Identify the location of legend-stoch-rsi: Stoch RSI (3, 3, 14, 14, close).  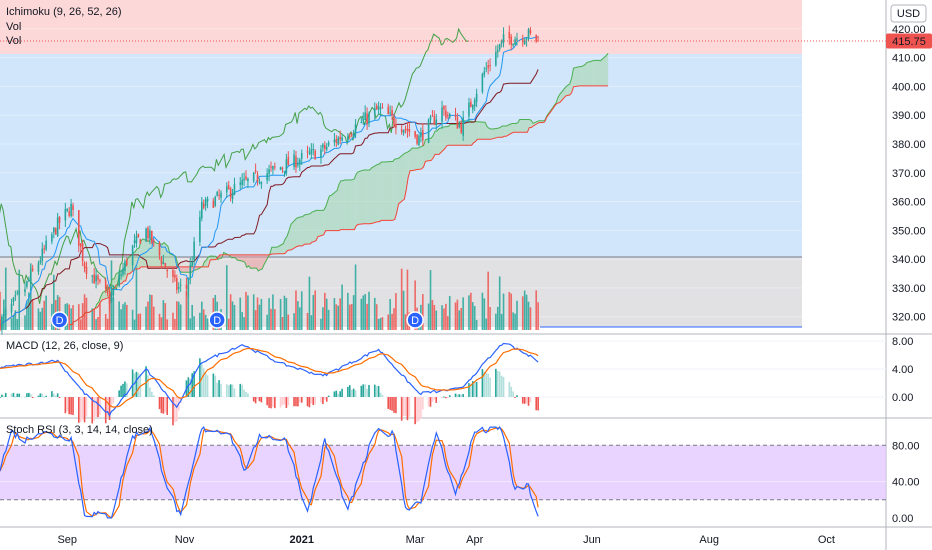
(79, 430).